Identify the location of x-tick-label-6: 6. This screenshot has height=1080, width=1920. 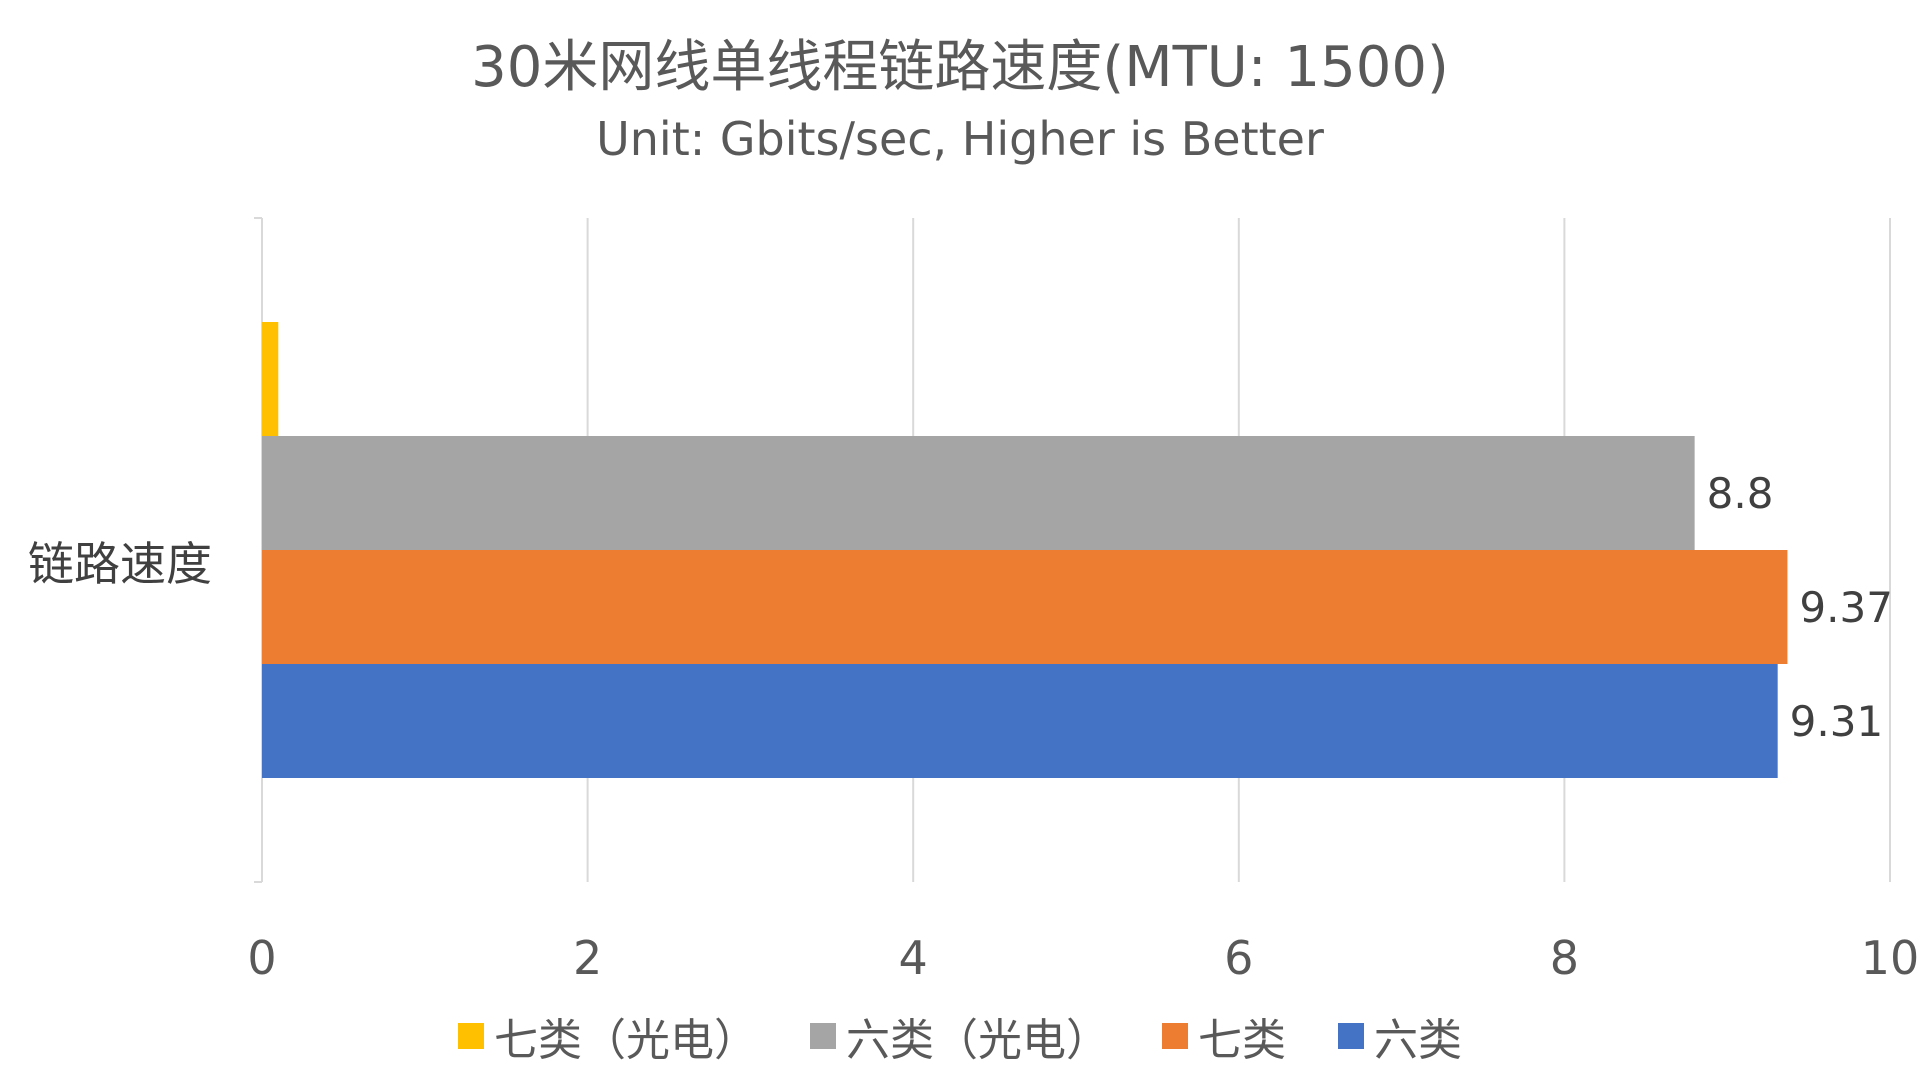
(1238, 958).